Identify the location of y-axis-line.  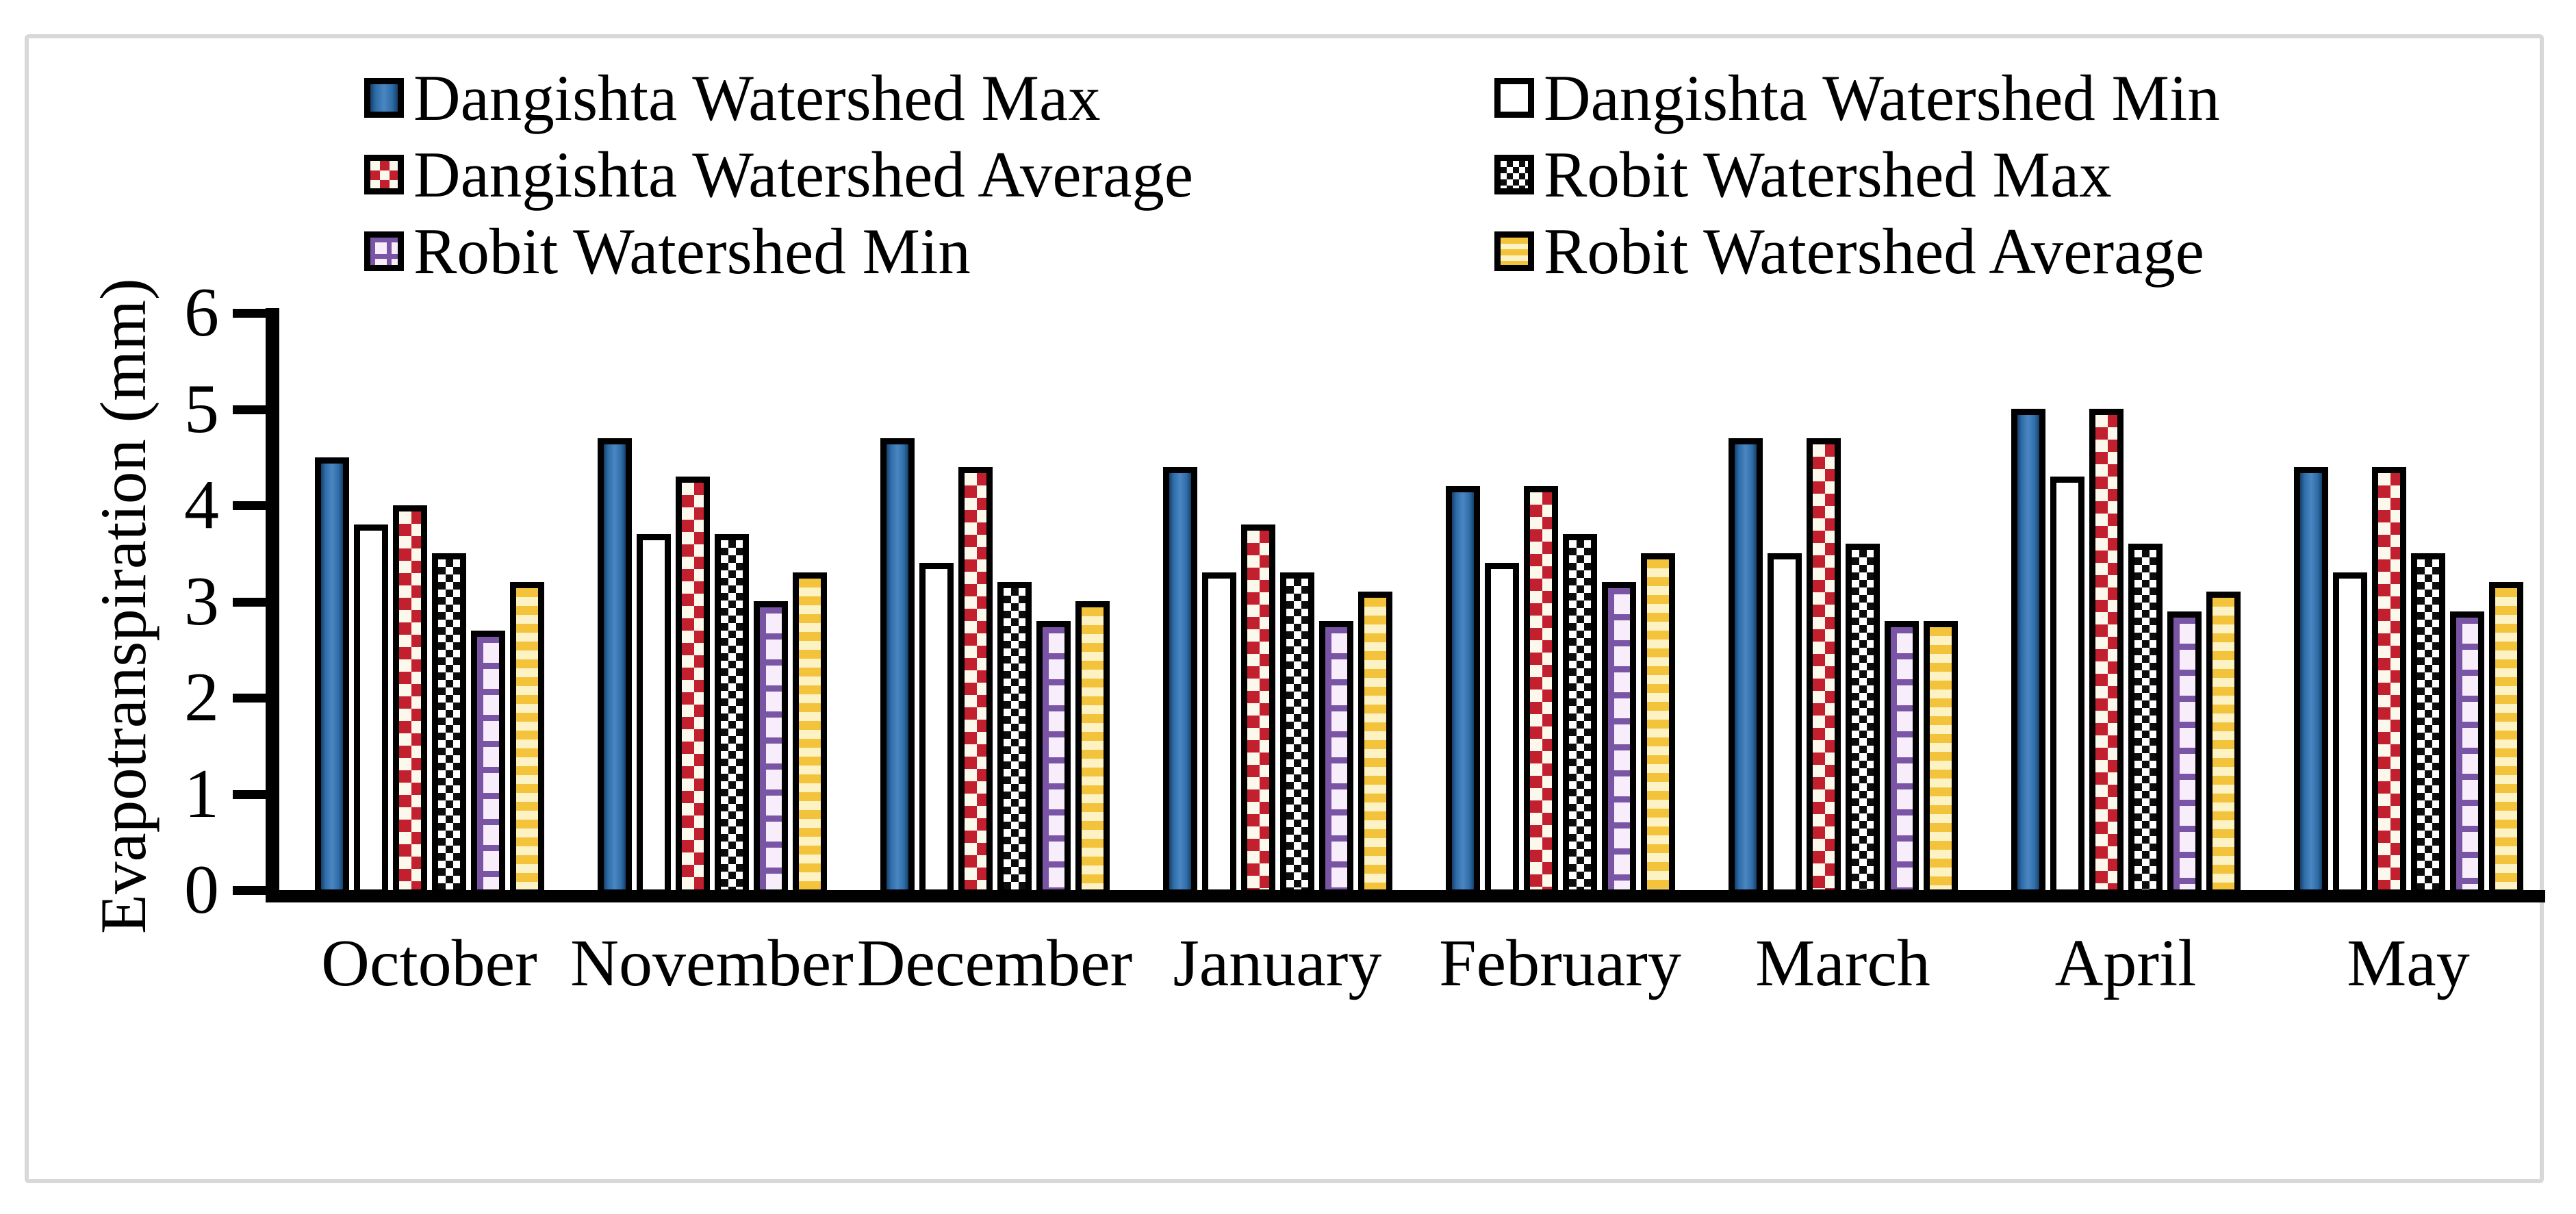
(272, 605).